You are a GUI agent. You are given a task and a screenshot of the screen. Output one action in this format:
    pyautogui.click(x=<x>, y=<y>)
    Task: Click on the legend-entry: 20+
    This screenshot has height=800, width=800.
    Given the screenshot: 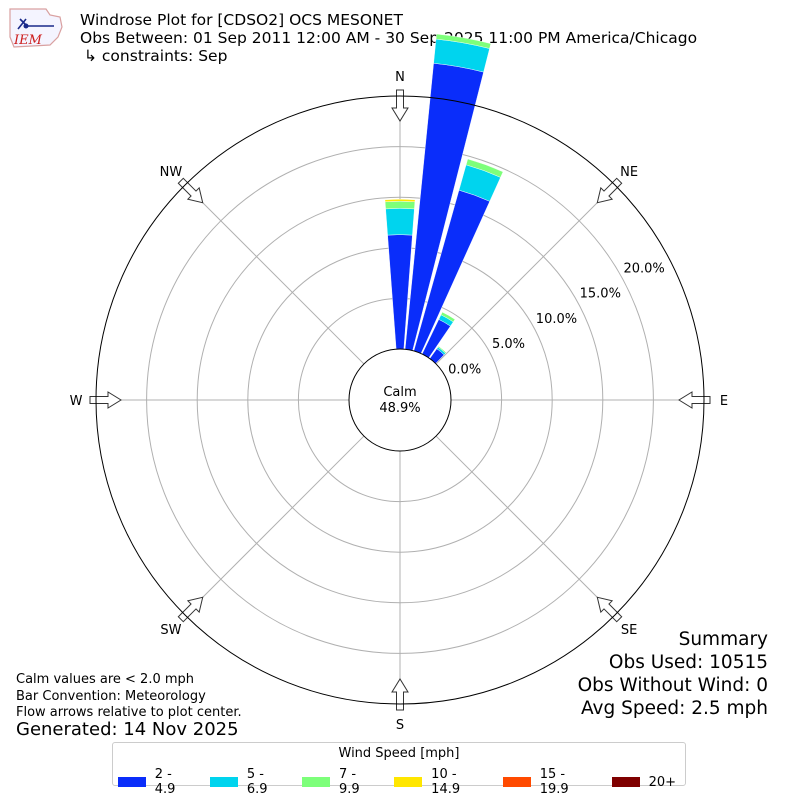 What is the action you would take?
    pyautogui.click(x=643, y=782)
    